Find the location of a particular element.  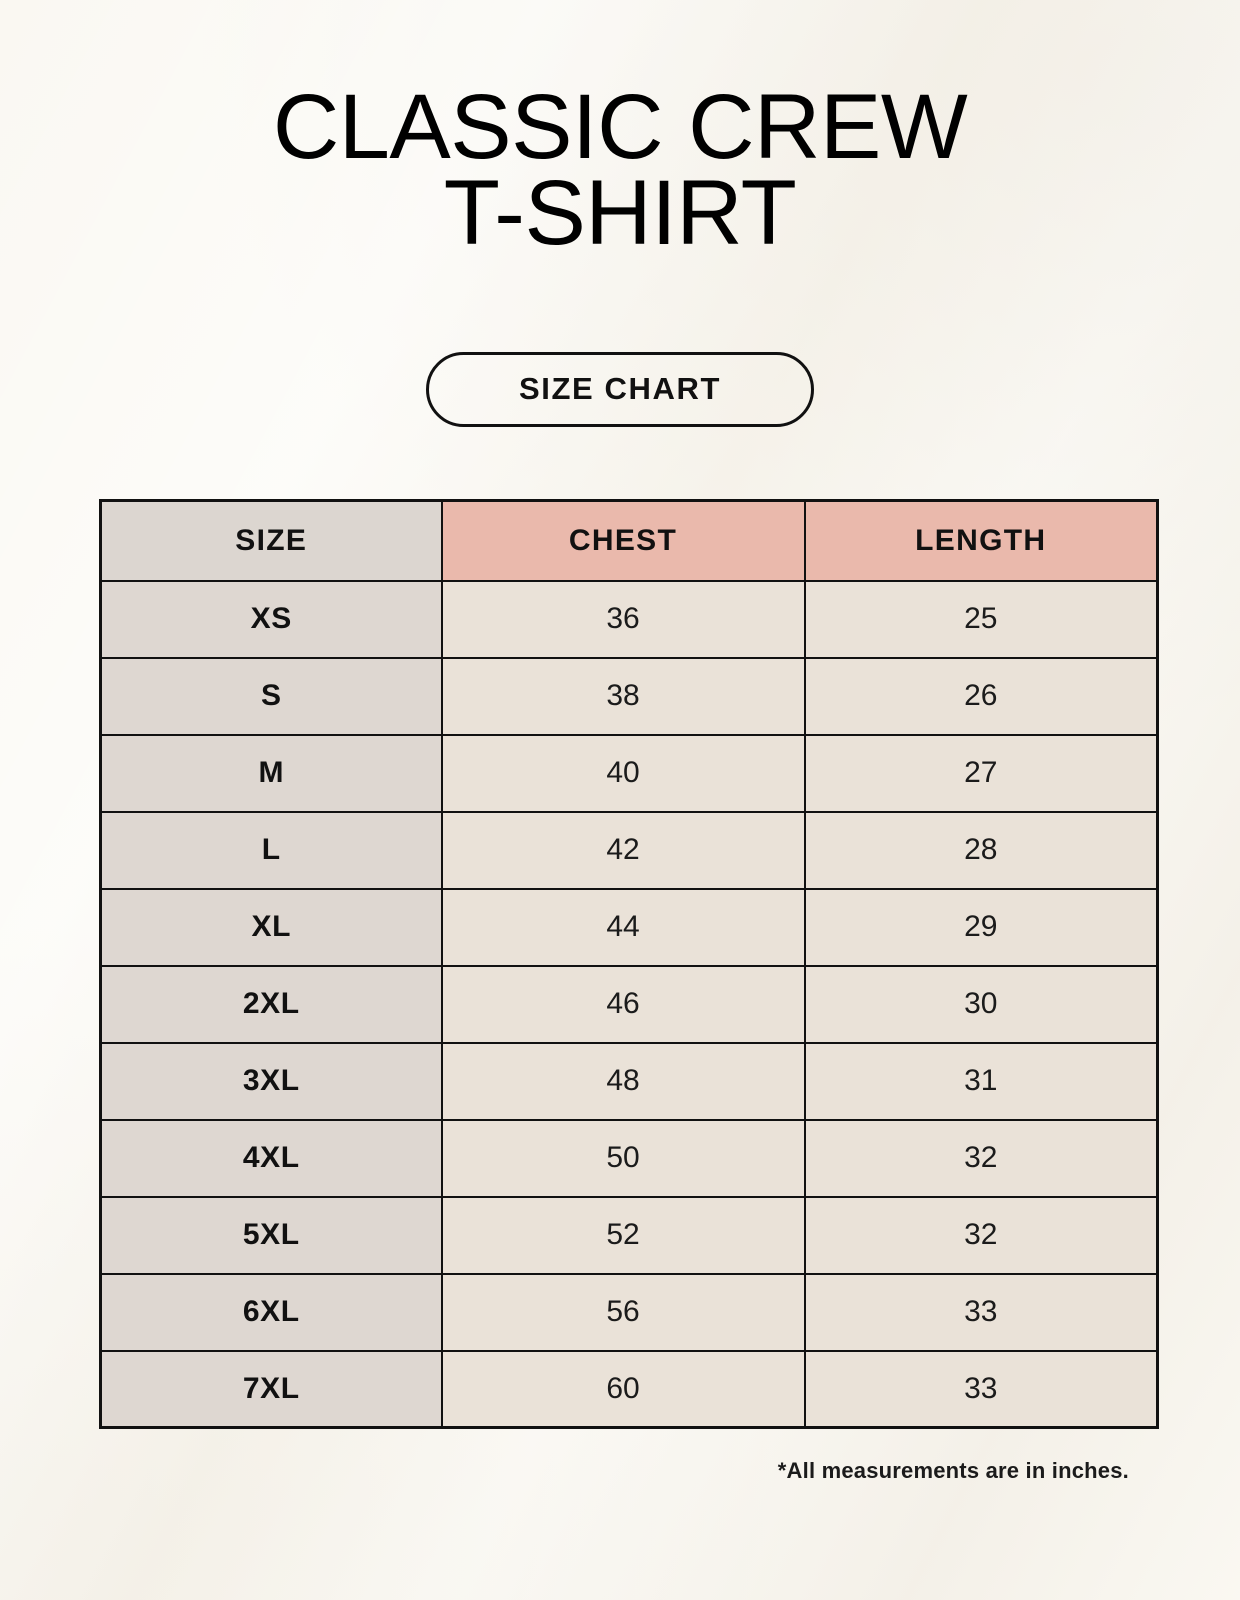

cell-length: 26 is located at coordinates (981, 696).